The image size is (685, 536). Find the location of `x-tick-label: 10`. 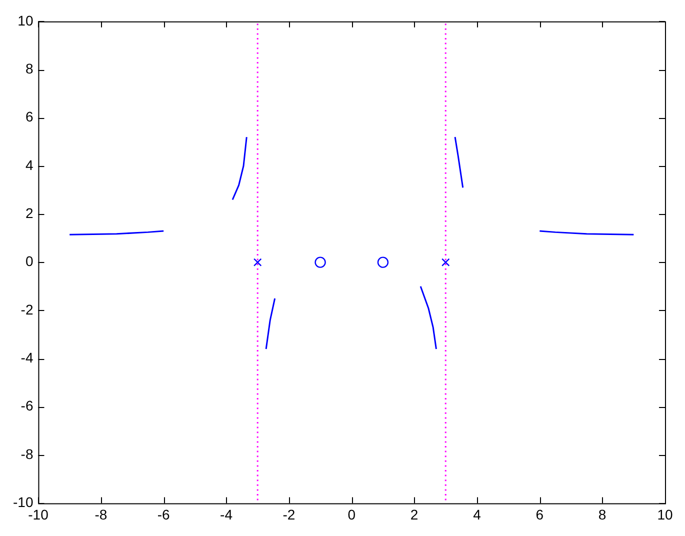

x-tick-label: 10 is located at coordinates (665, 514).